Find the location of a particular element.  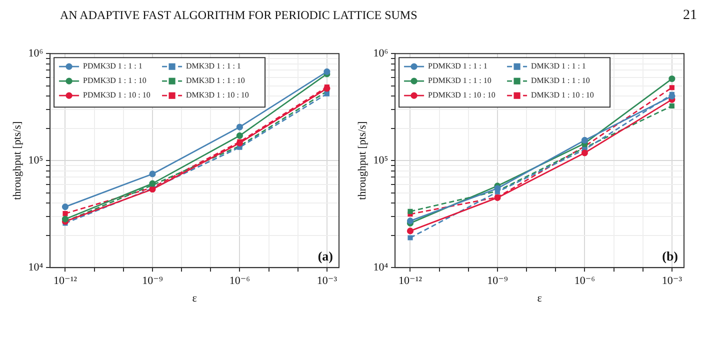

annotation: (a) is located at coordinates (325, 256).